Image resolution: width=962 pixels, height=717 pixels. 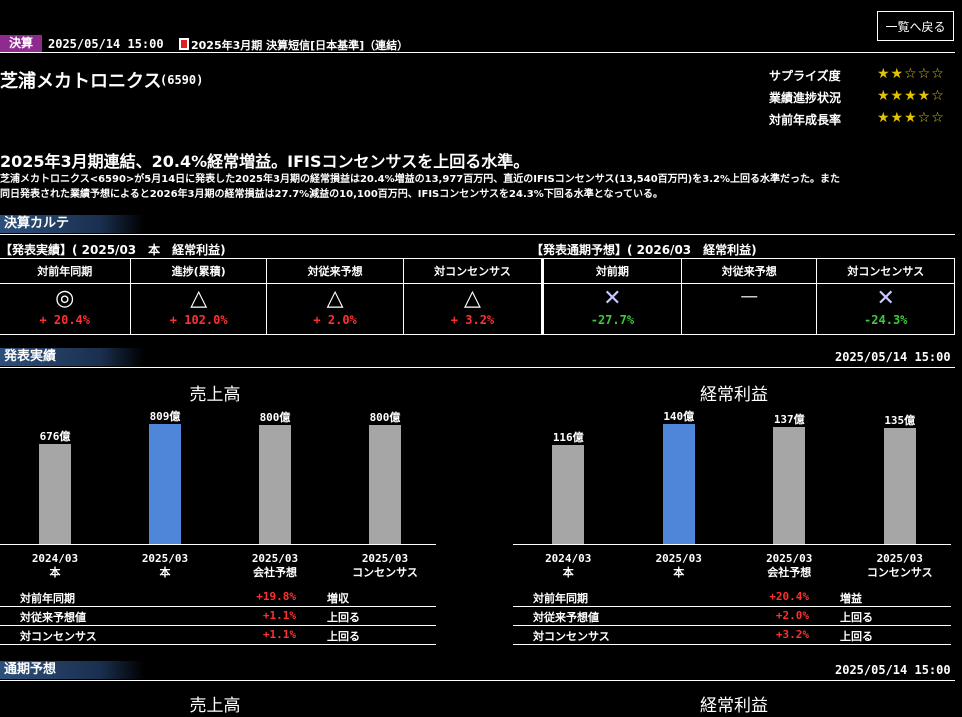 What do you see at coordinates (911, 96) in the screenshot?
I see `rating-stars: ★★★★☆` at bounding box center [911, 96].